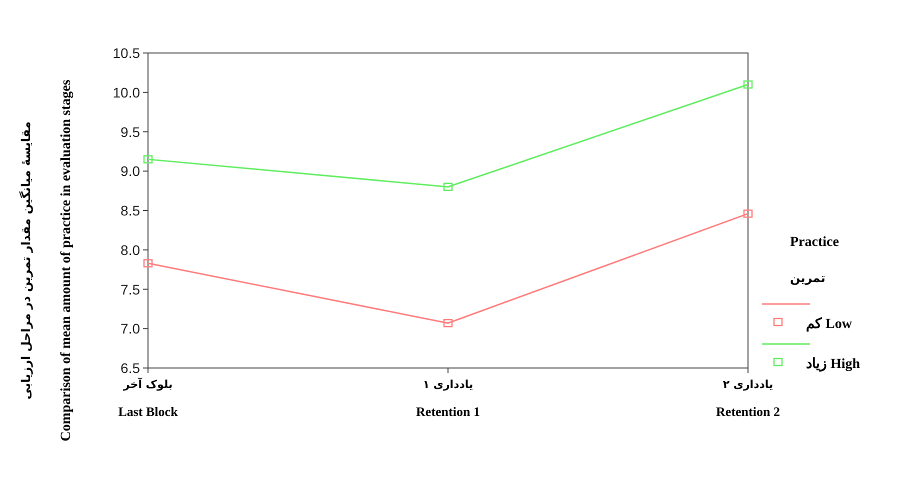  I want to click on y-tick-label: 9.5, so click(130, 132).